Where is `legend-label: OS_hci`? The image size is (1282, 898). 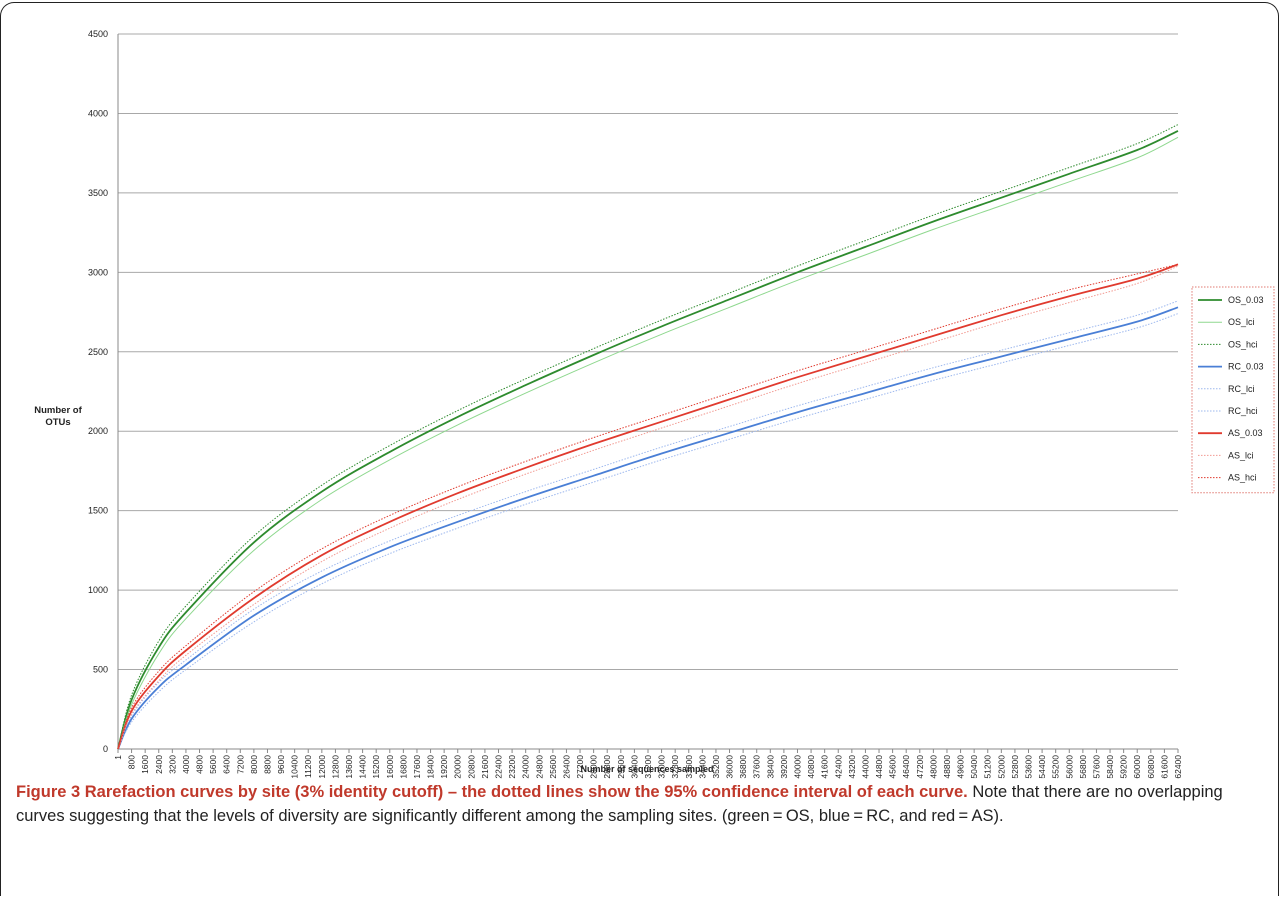
legend-label: OS_hci is located at coordinates (1243, 344).